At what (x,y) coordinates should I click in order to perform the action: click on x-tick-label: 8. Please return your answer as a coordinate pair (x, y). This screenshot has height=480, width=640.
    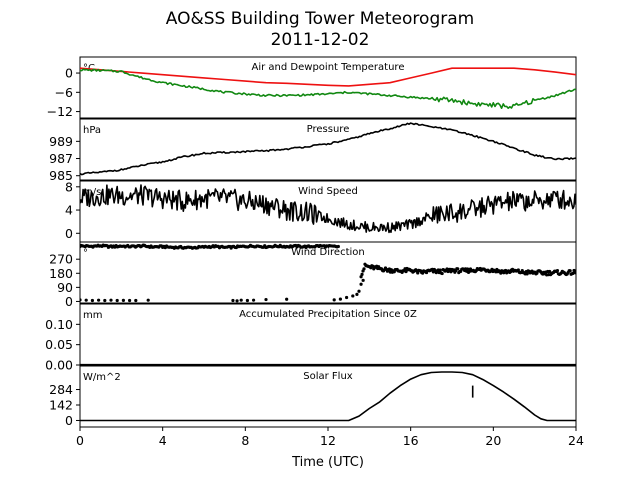
    Looking at the image, I should click on (245, 440).